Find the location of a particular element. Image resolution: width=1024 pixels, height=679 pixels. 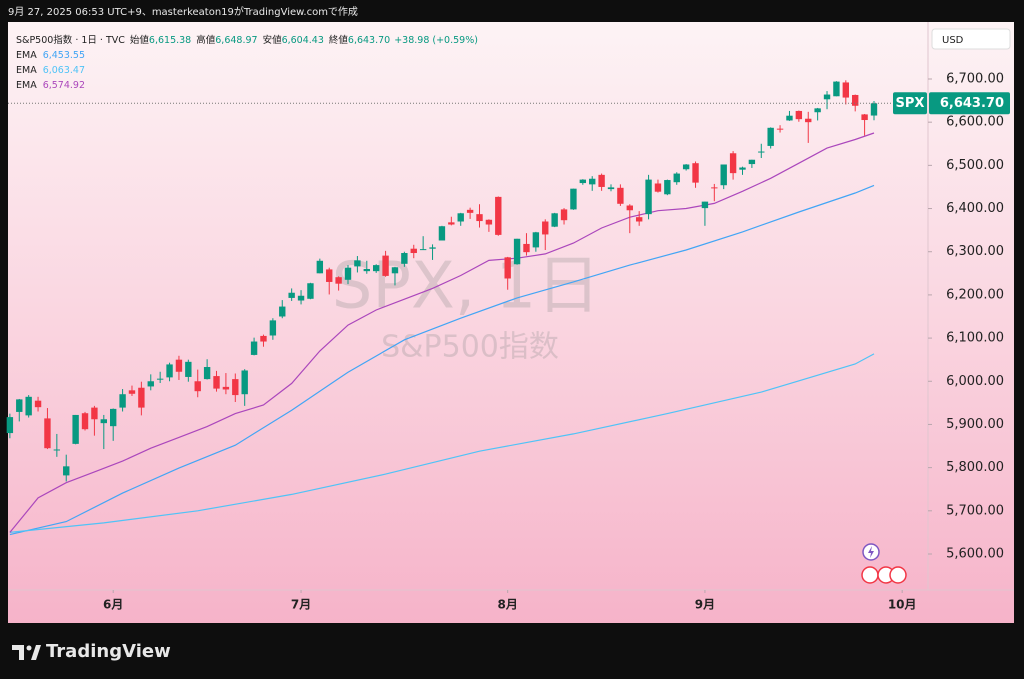

y-tick-label: 5,800.00 is located at coordinates (975, 467).